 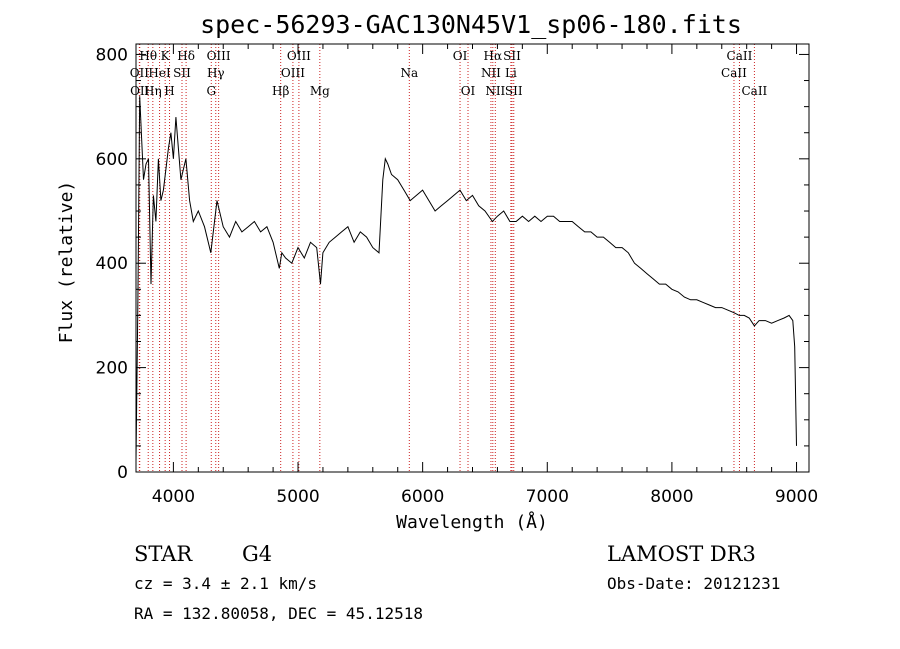 I want to click on x-tick-label: 4000, so click(x=173, y=497).